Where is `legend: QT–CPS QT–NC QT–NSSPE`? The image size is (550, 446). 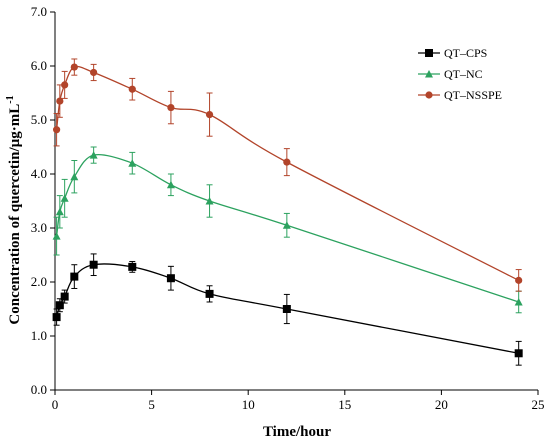
legend: QT–CPS QT–NC QT–NSSPE is located at coordinates (460, 74).